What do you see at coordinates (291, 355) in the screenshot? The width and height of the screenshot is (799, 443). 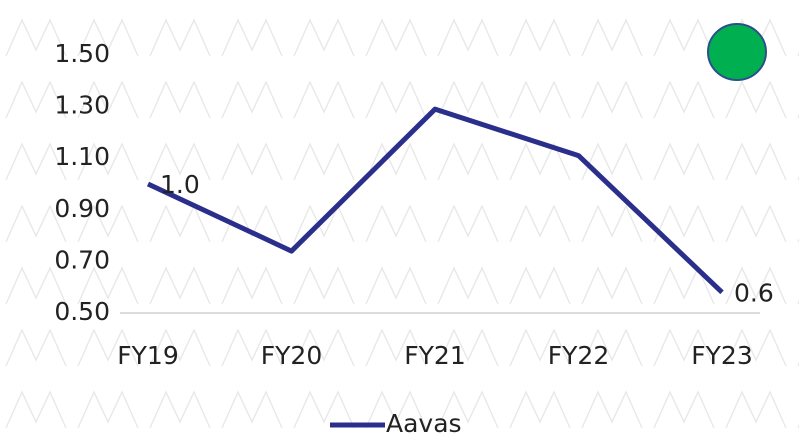 I see `x-tick-label: FY20` at bounding box center [291, 355].